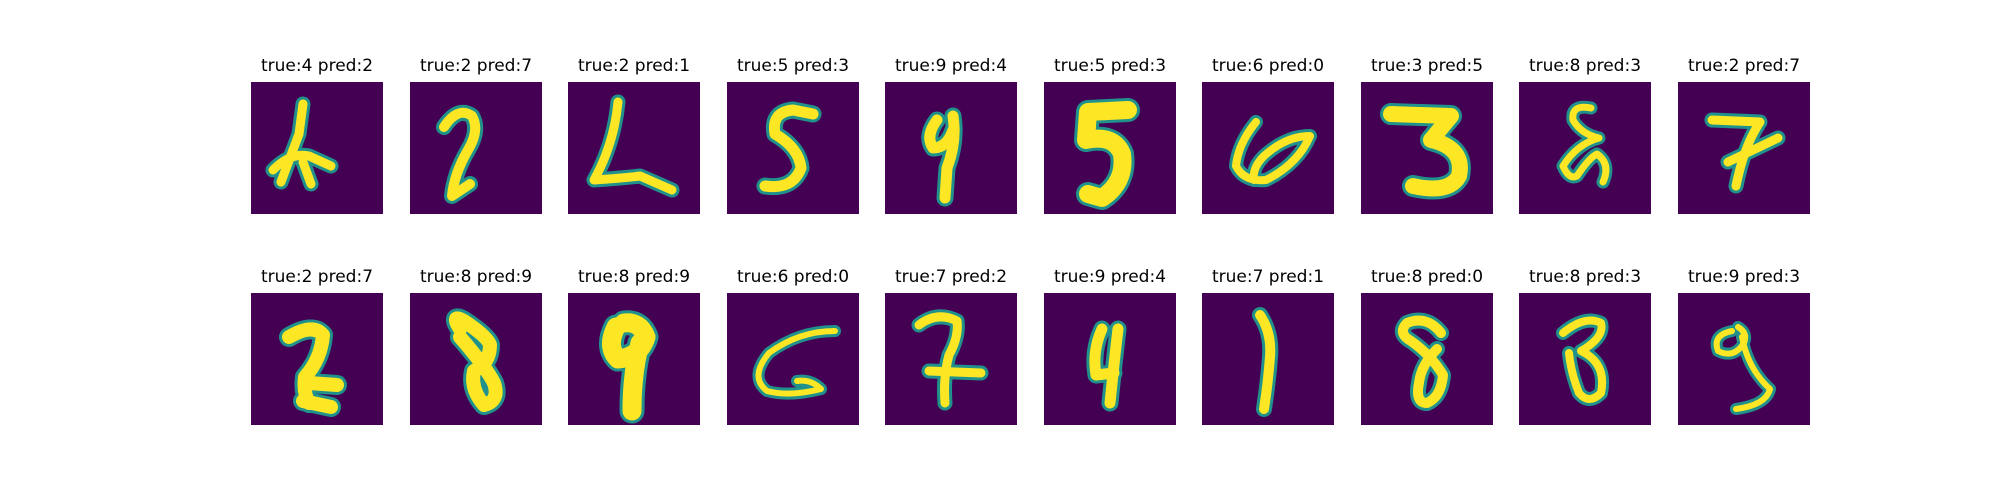 This screenshot has height=500, width=2000. What do you see at coordinates (1744, 277) in the screenshot?
I see `sample-title: true:9 pred:3` at bounding box center [1744, 277].